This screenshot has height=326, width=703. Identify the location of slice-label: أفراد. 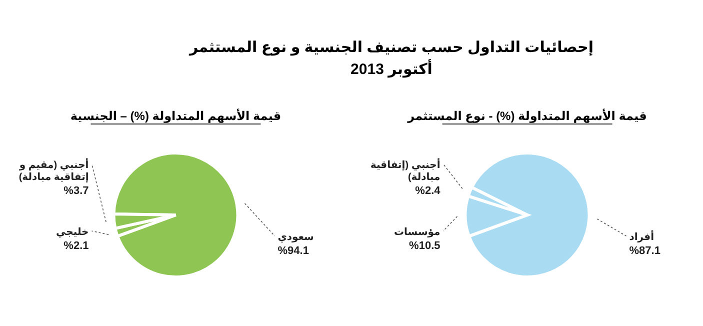
(641, 236).